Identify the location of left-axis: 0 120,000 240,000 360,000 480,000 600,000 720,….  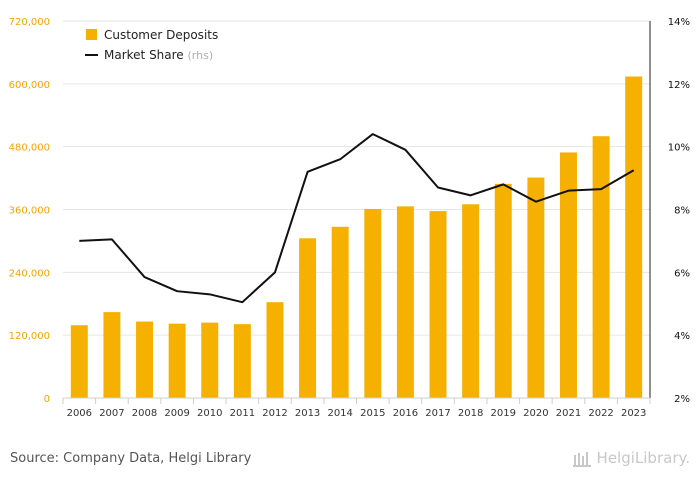
(29, 211).